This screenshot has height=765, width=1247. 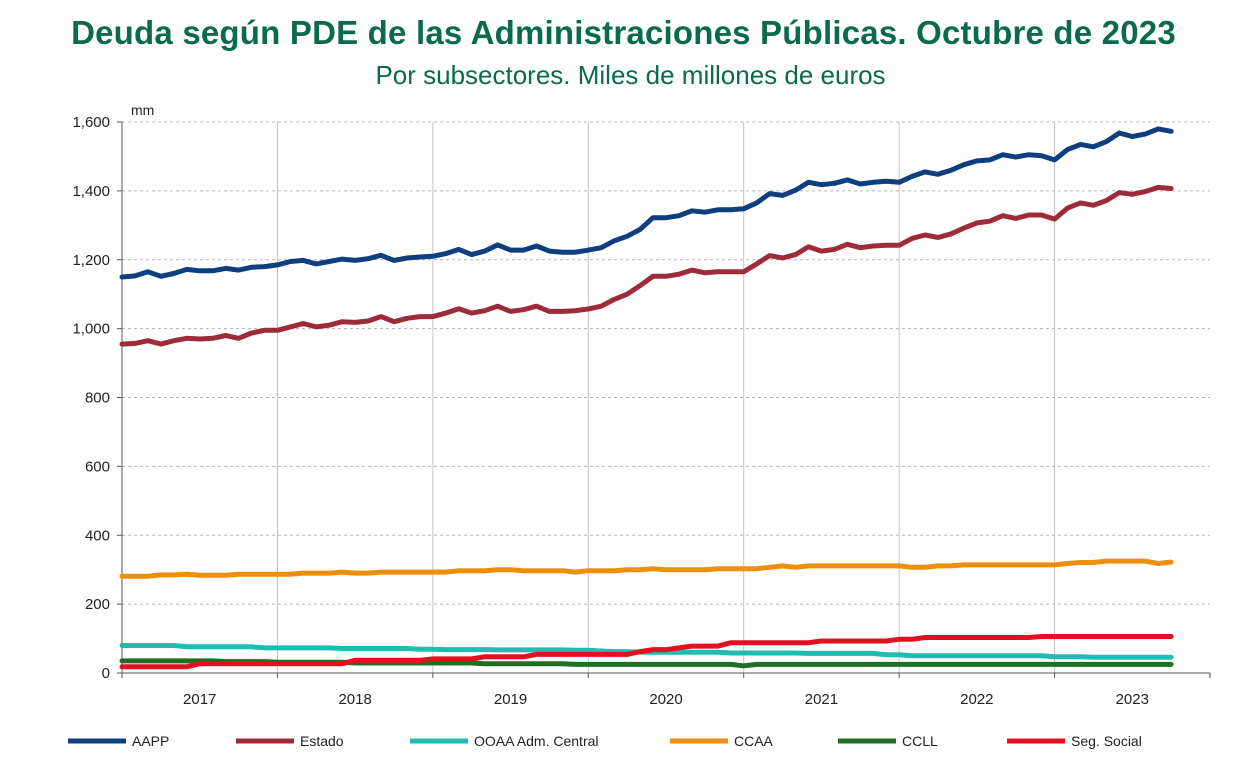 I want to click on y-tick-label: 1,600, so click(x=91, y=122).